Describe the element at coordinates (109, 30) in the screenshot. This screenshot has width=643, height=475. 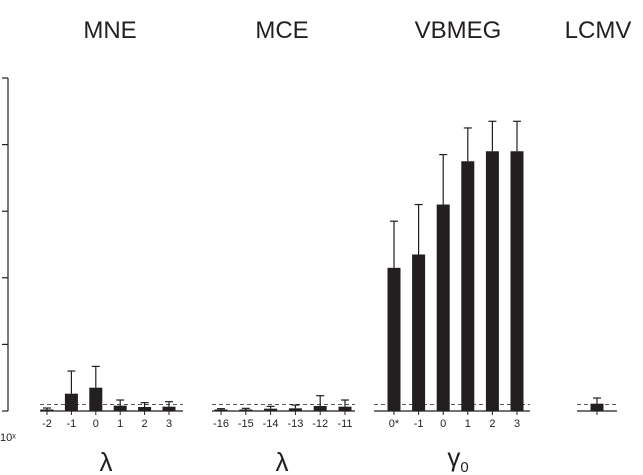
I see `panel-title-mne: MNE` at that location.